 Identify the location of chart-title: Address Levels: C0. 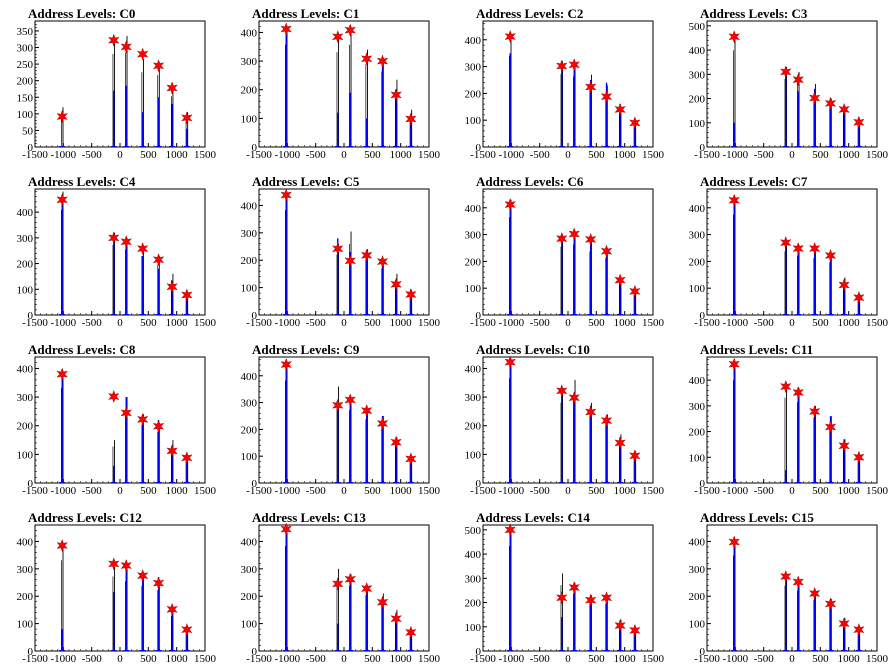
(81, 13).